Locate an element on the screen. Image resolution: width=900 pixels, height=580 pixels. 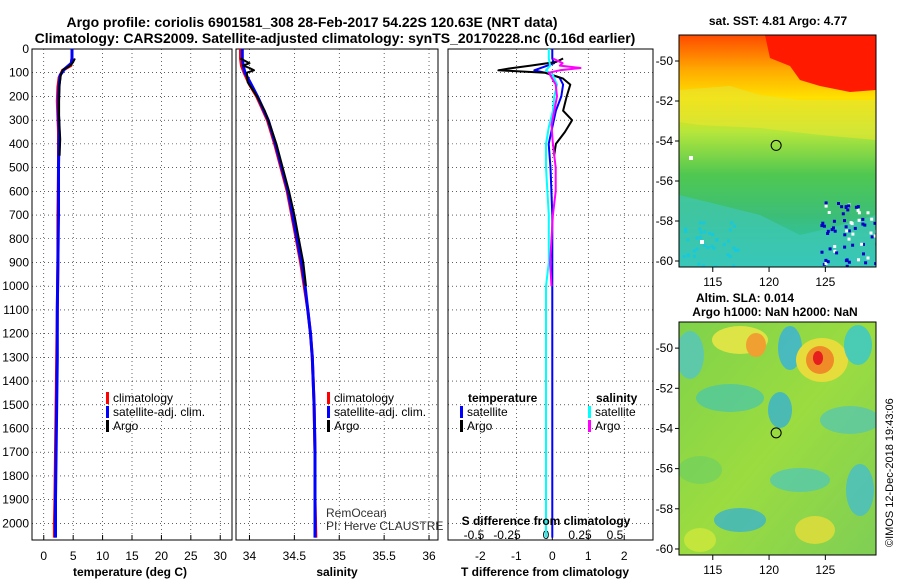
sla-map-axes: 115 120 125 -50 -52 -54 -56 -58 -60 is located at coordinates (746, 459).